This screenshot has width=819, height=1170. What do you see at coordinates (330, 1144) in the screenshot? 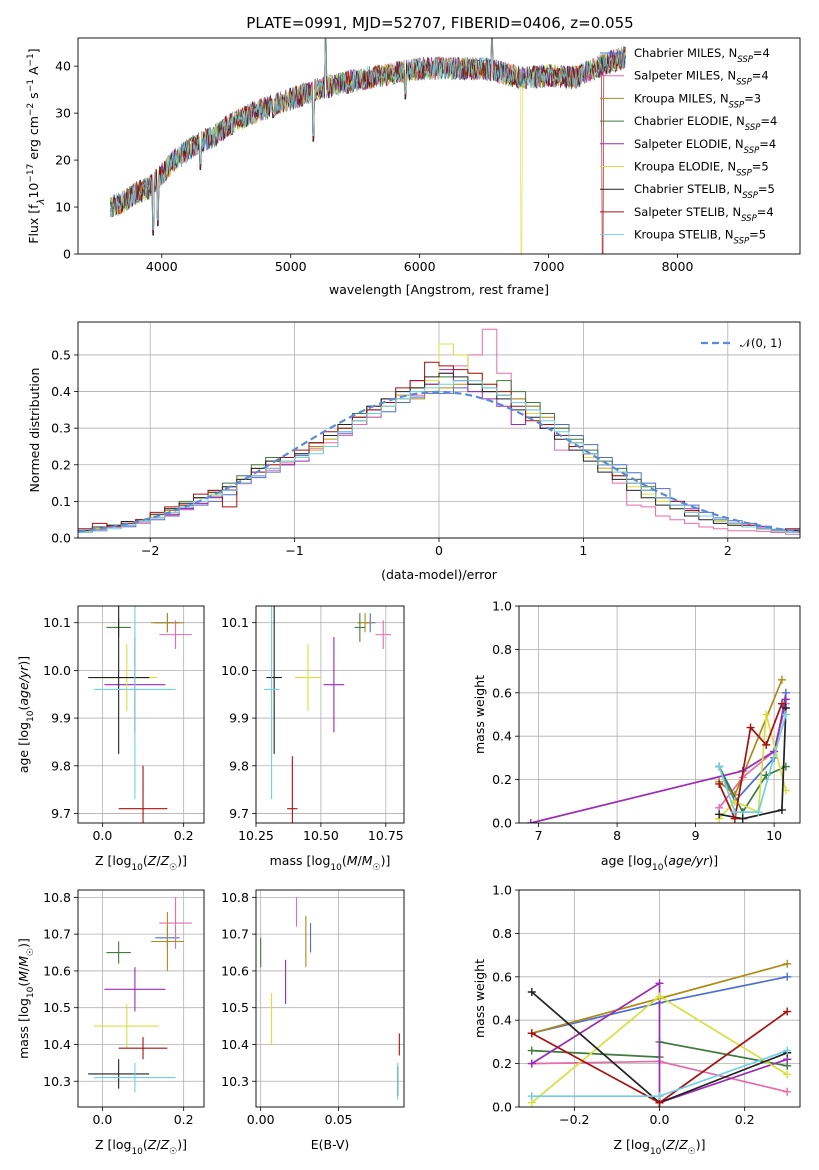
I see `x-axis-label: E(B-V)` at bounding box center [330, 1144].